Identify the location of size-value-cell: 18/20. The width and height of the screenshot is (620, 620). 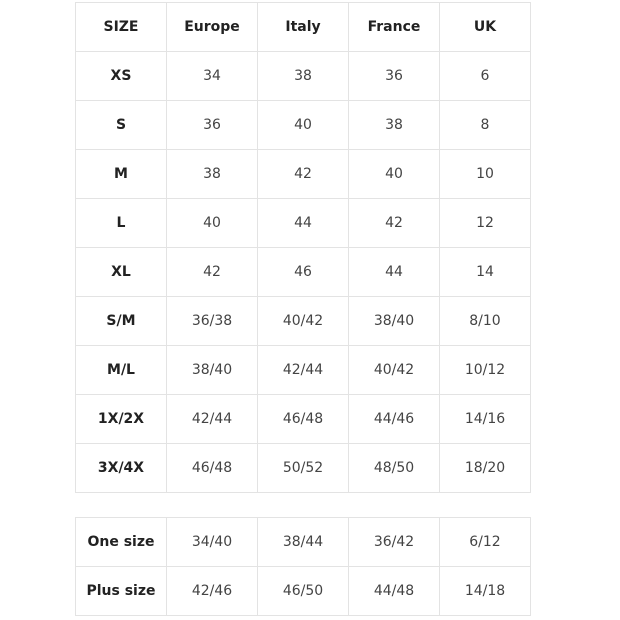
(485, 468).